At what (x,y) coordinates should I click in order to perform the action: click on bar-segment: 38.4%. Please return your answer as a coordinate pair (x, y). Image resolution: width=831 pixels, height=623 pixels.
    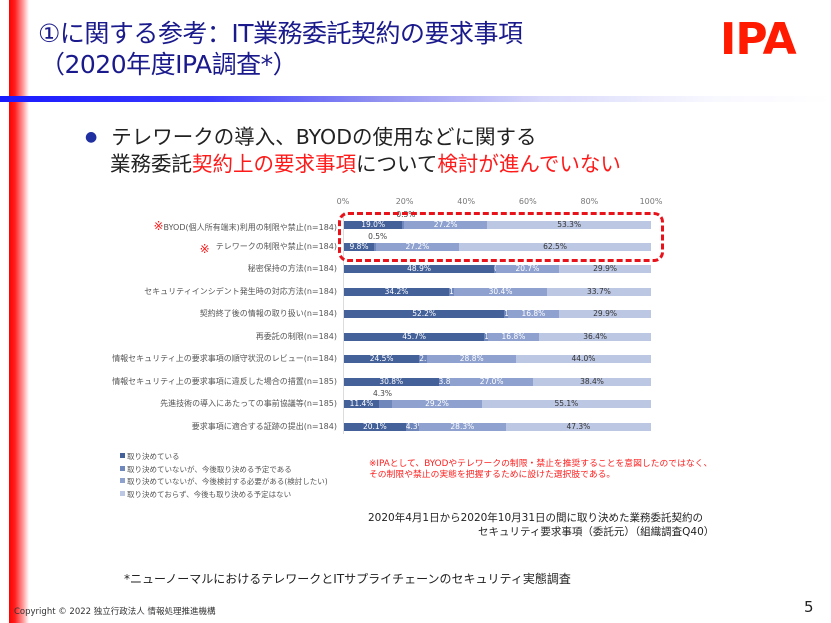
    Looking at the image, I should click on (592, 382).